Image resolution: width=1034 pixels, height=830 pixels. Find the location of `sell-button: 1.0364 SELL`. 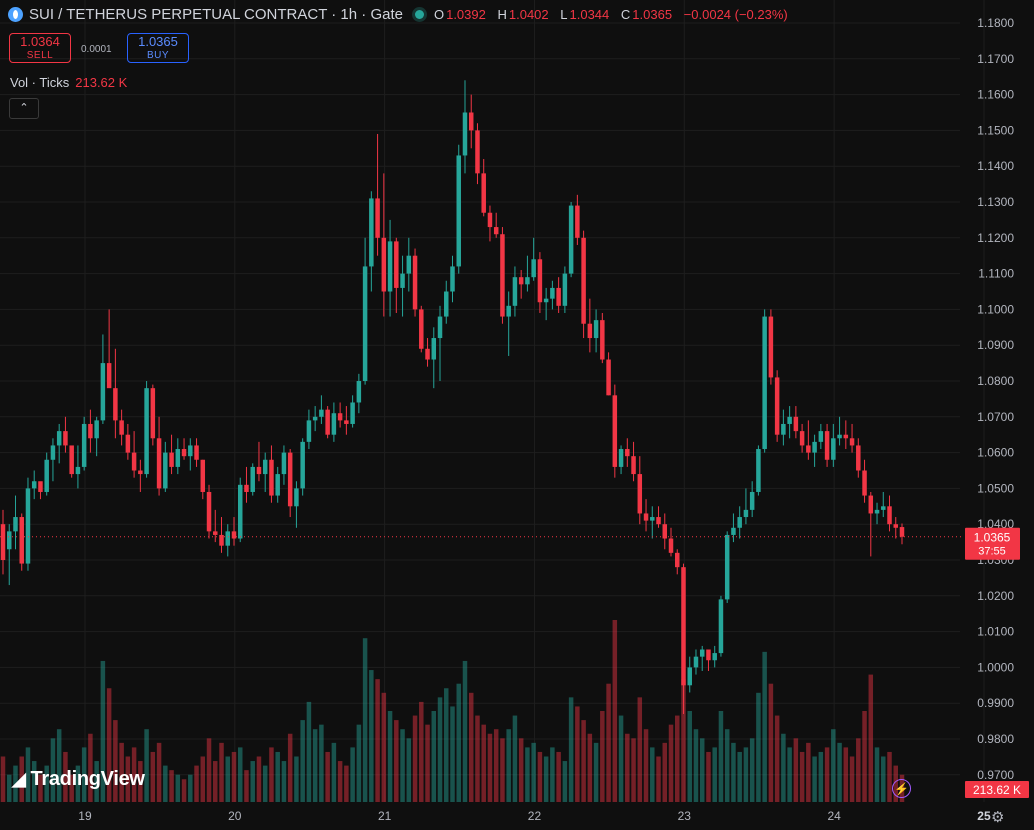

sell-button: 1.0364 SELL is located at coordinates (40, 48).